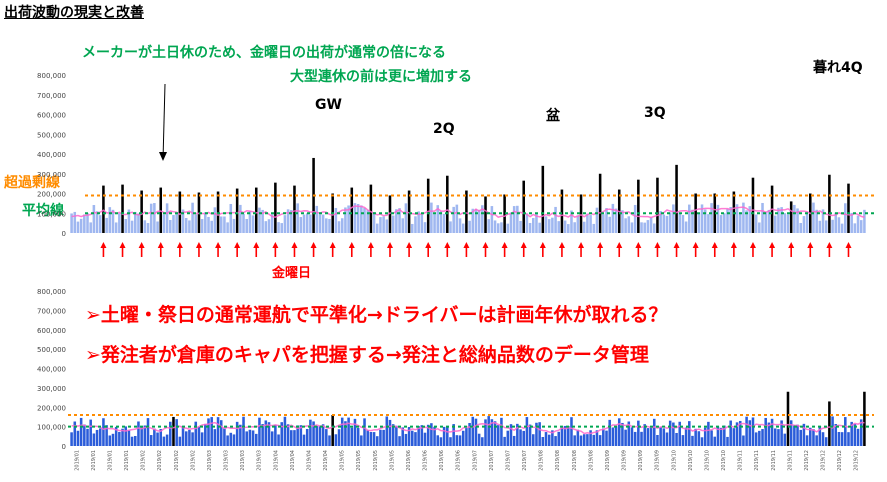  I want to click on x-tick-label: 2019/09, so click(608, 460).